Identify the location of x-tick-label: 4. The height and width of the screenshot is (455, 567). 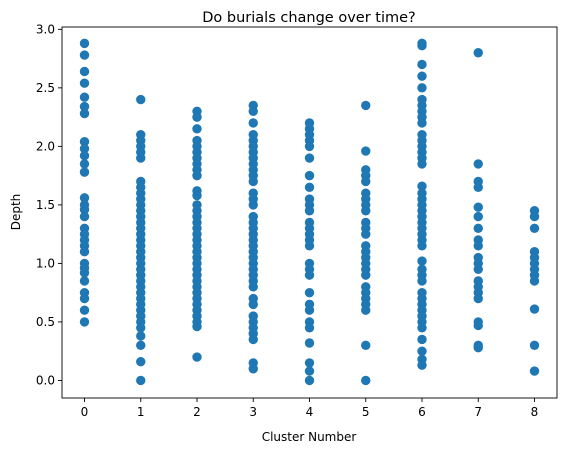
(310, 412).